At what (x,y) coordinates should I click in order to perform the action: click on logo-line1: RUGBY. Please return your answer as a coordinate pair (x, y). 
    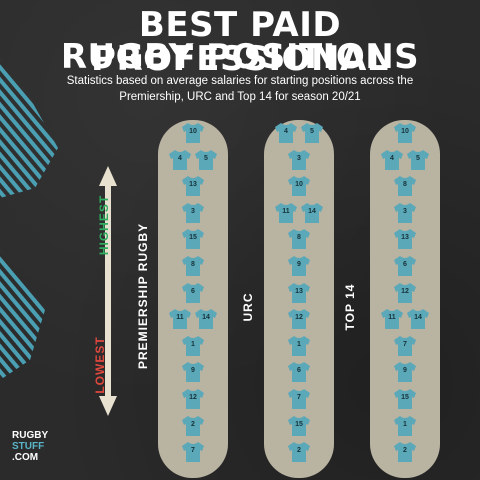
    Looking at the image, I should click on (30, 435).